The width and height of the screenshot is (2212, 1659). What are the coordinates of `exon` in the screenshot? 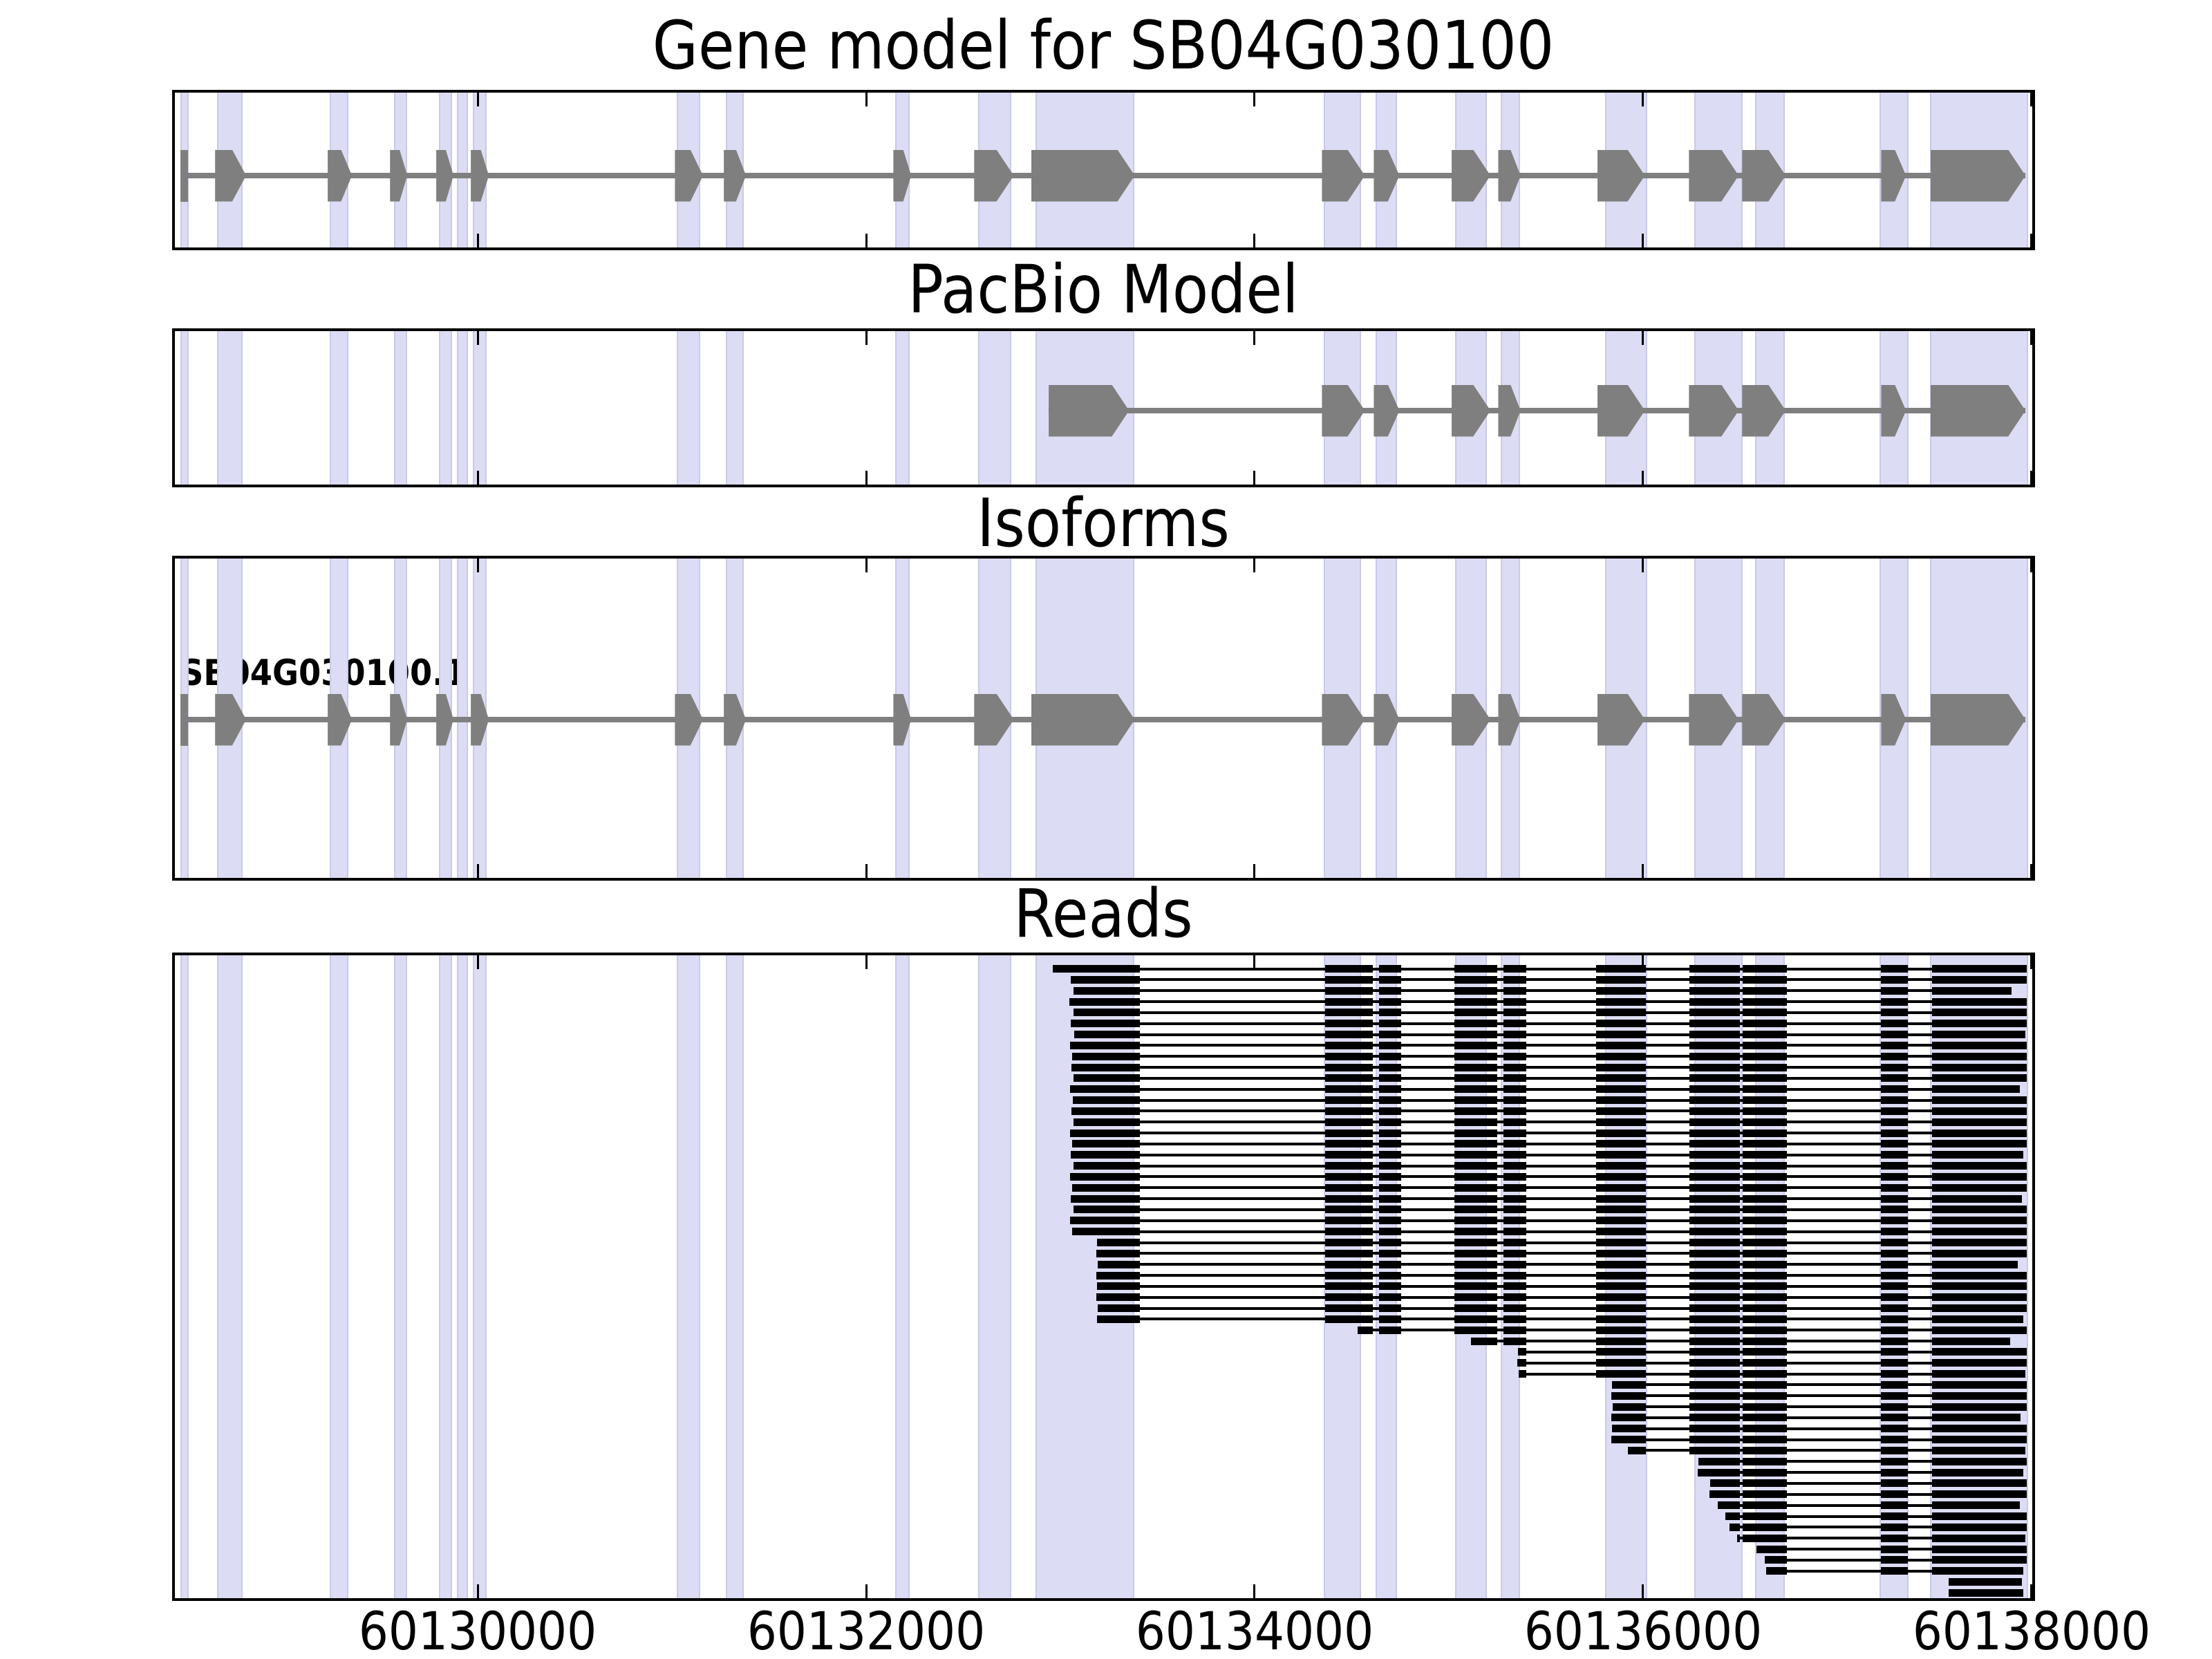 It's located at (1089, 411).